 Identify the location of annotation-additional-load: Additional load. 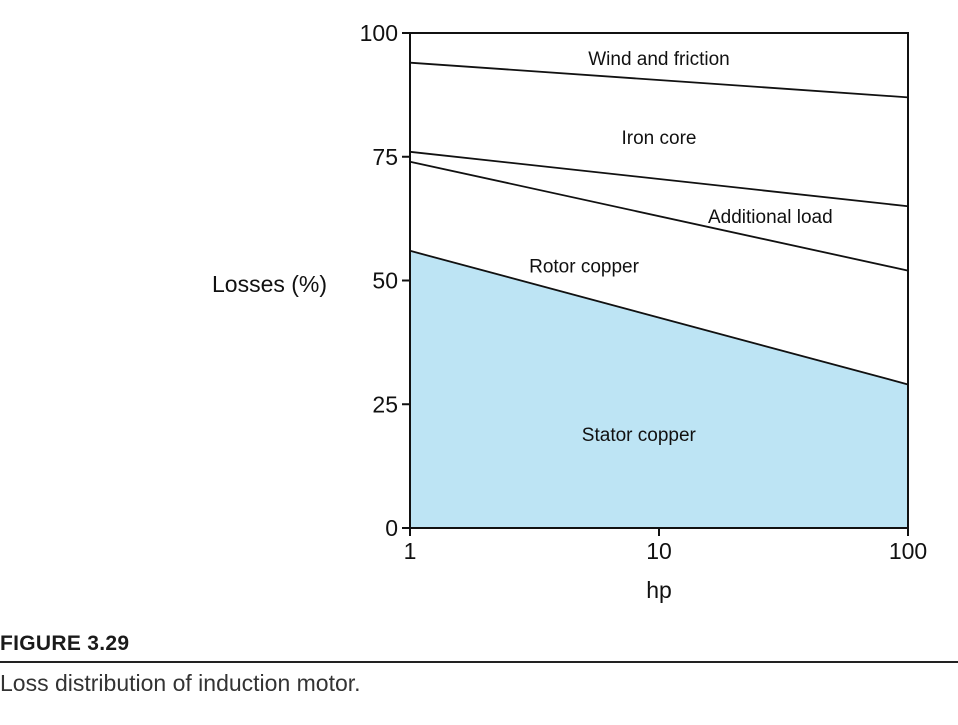
(770, 217).